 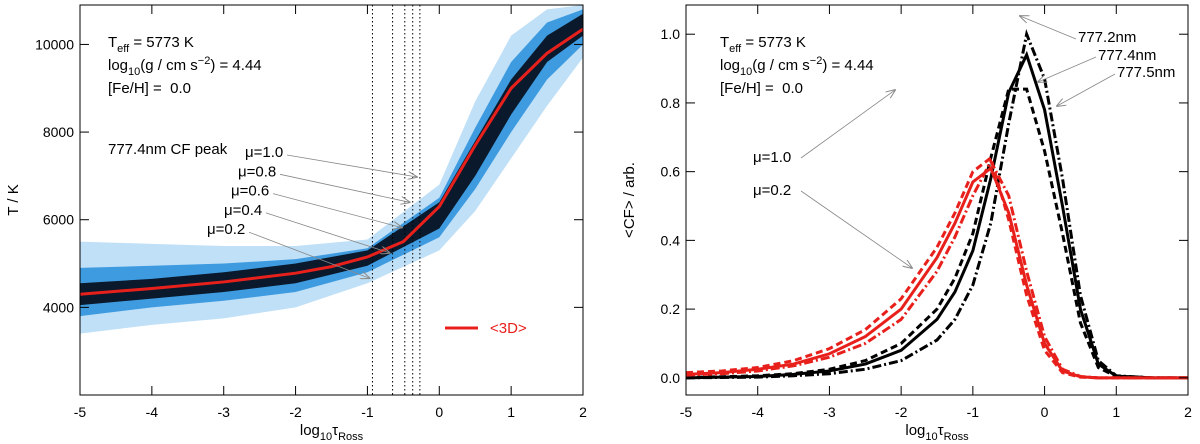 I want to click on y-tick-label: 0.8, so click(x=671, y=103).